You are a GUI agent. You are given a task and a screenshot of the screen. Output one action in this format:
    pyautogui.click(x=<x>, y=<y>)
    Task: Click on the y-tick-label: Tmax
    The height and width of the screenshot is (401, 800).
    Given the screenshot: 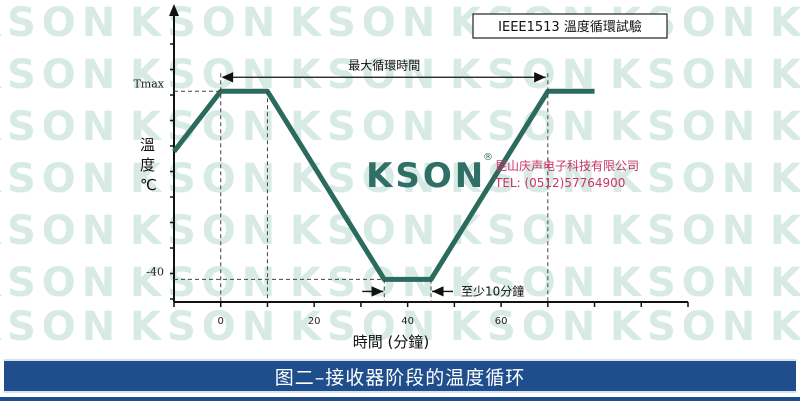 What is the action you would take?
    pyautogui.click(x=148, y=83)
    